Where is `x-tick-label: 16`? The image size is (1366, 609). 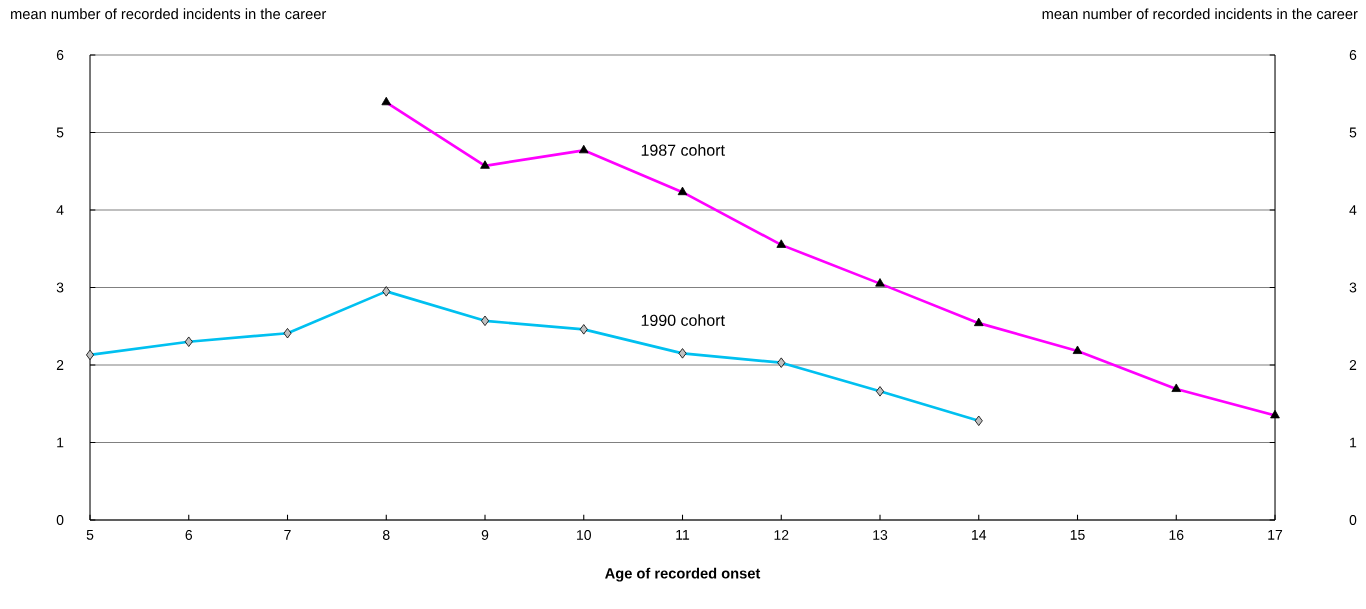 x-tick-label: 16 is located at coordinates (1176, 535).